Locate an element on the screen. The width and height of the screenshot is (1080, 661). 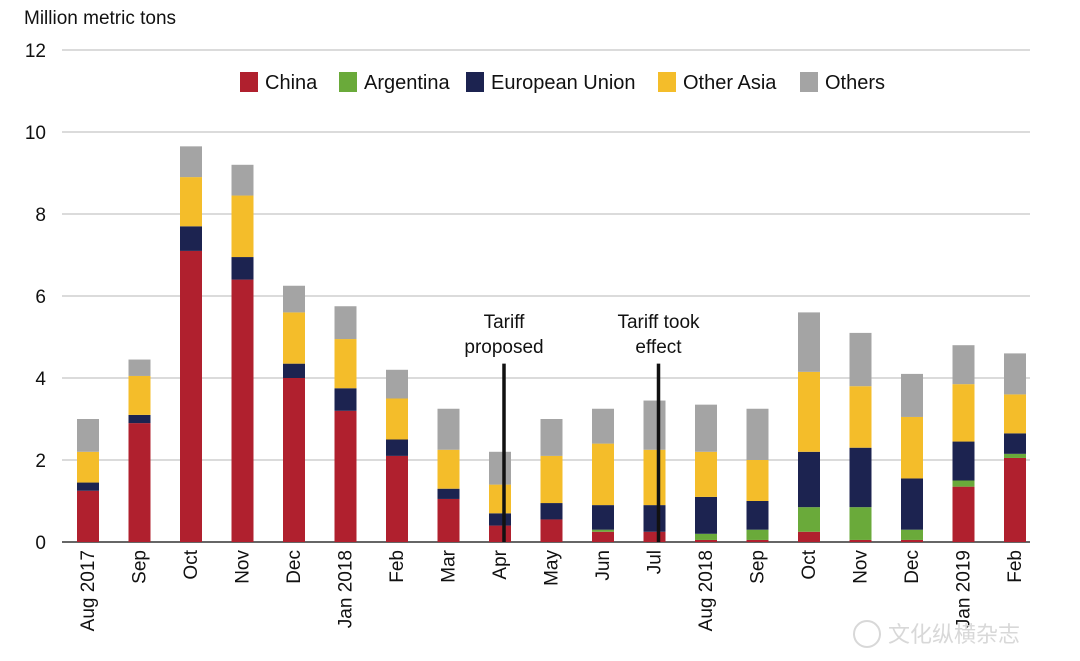
x-tick-label: Aug 2017 is located at coordinates (88, 590).